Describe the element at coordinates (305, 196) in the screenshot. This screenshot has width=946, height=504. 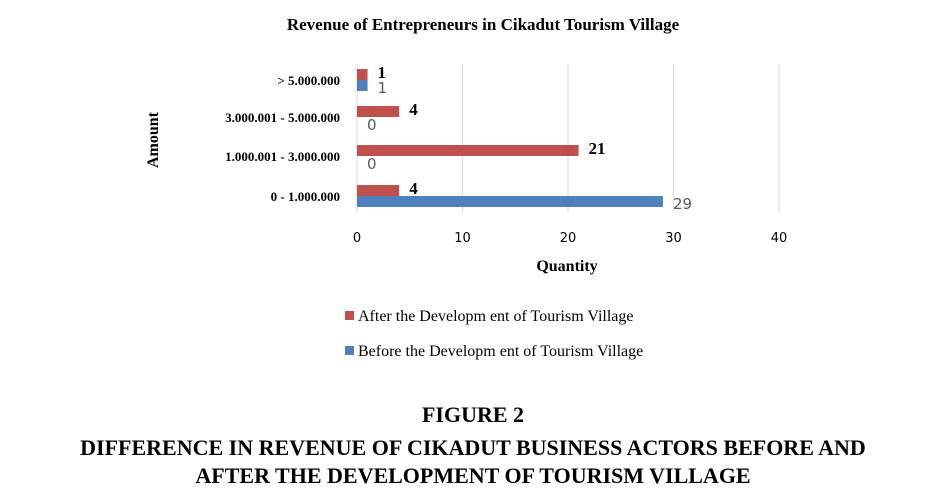
I see `category-label: 0 - 1.000.000` at that location.